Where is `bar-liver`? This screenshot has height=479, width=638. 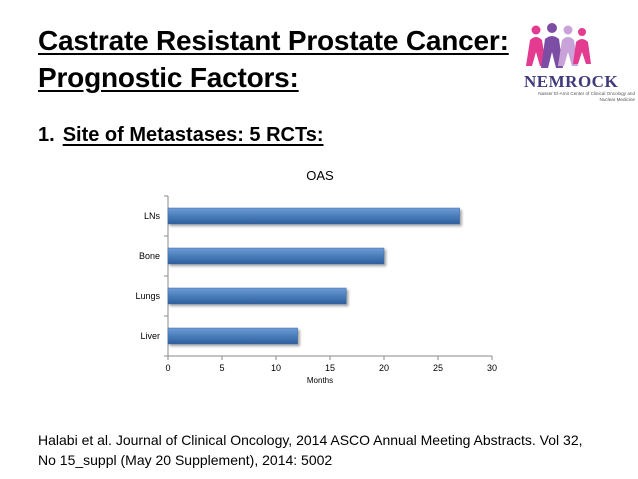
bar-liver is located at coordinates (232, 336).